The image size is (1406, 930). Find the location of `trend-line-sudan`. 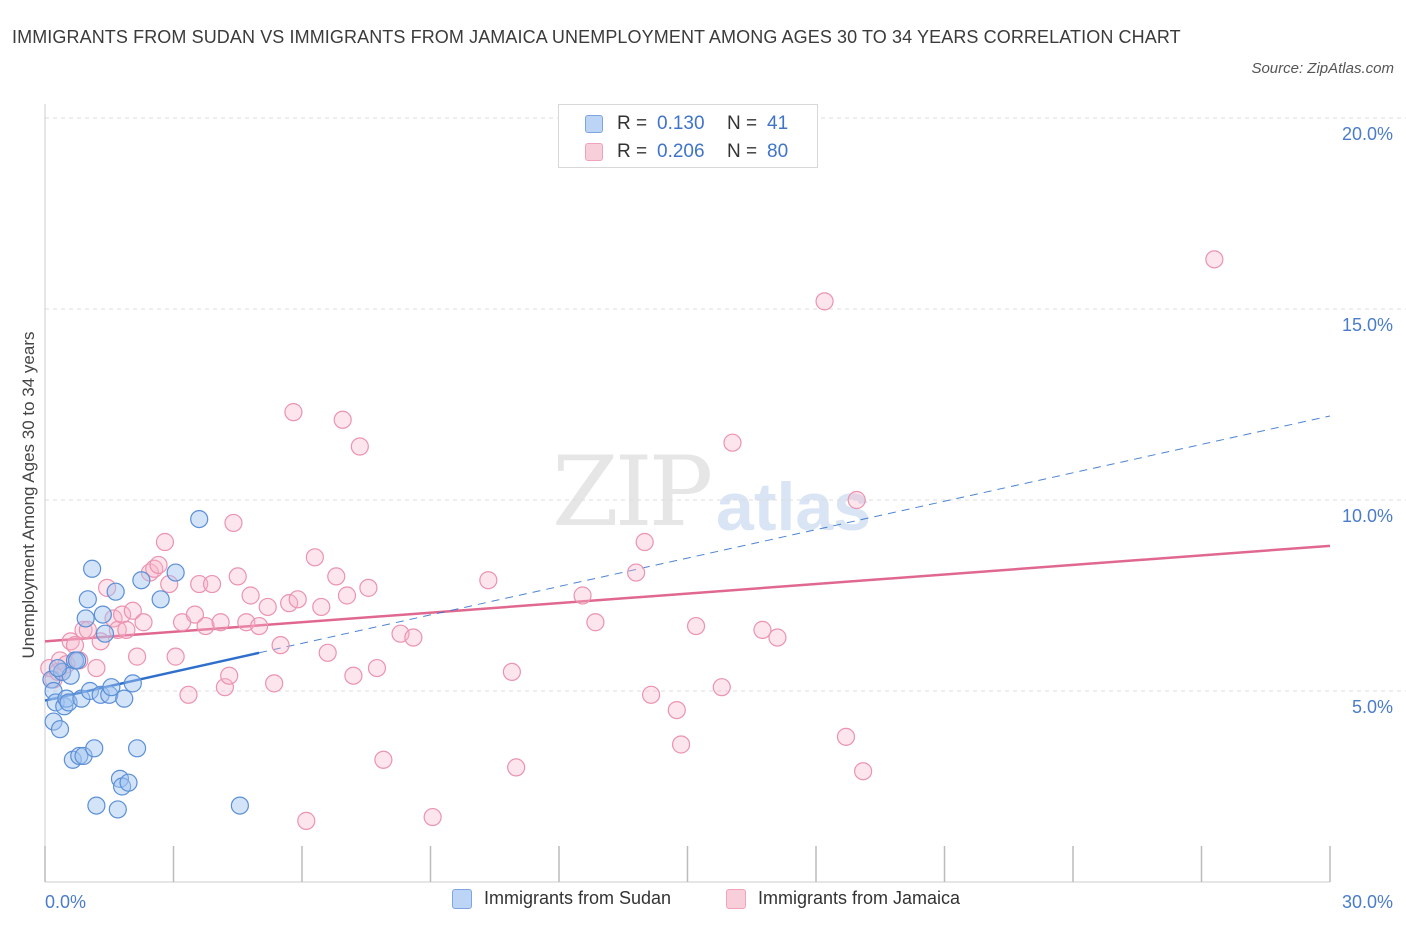

trend-line-sudan is located at coordinates (152, 676).